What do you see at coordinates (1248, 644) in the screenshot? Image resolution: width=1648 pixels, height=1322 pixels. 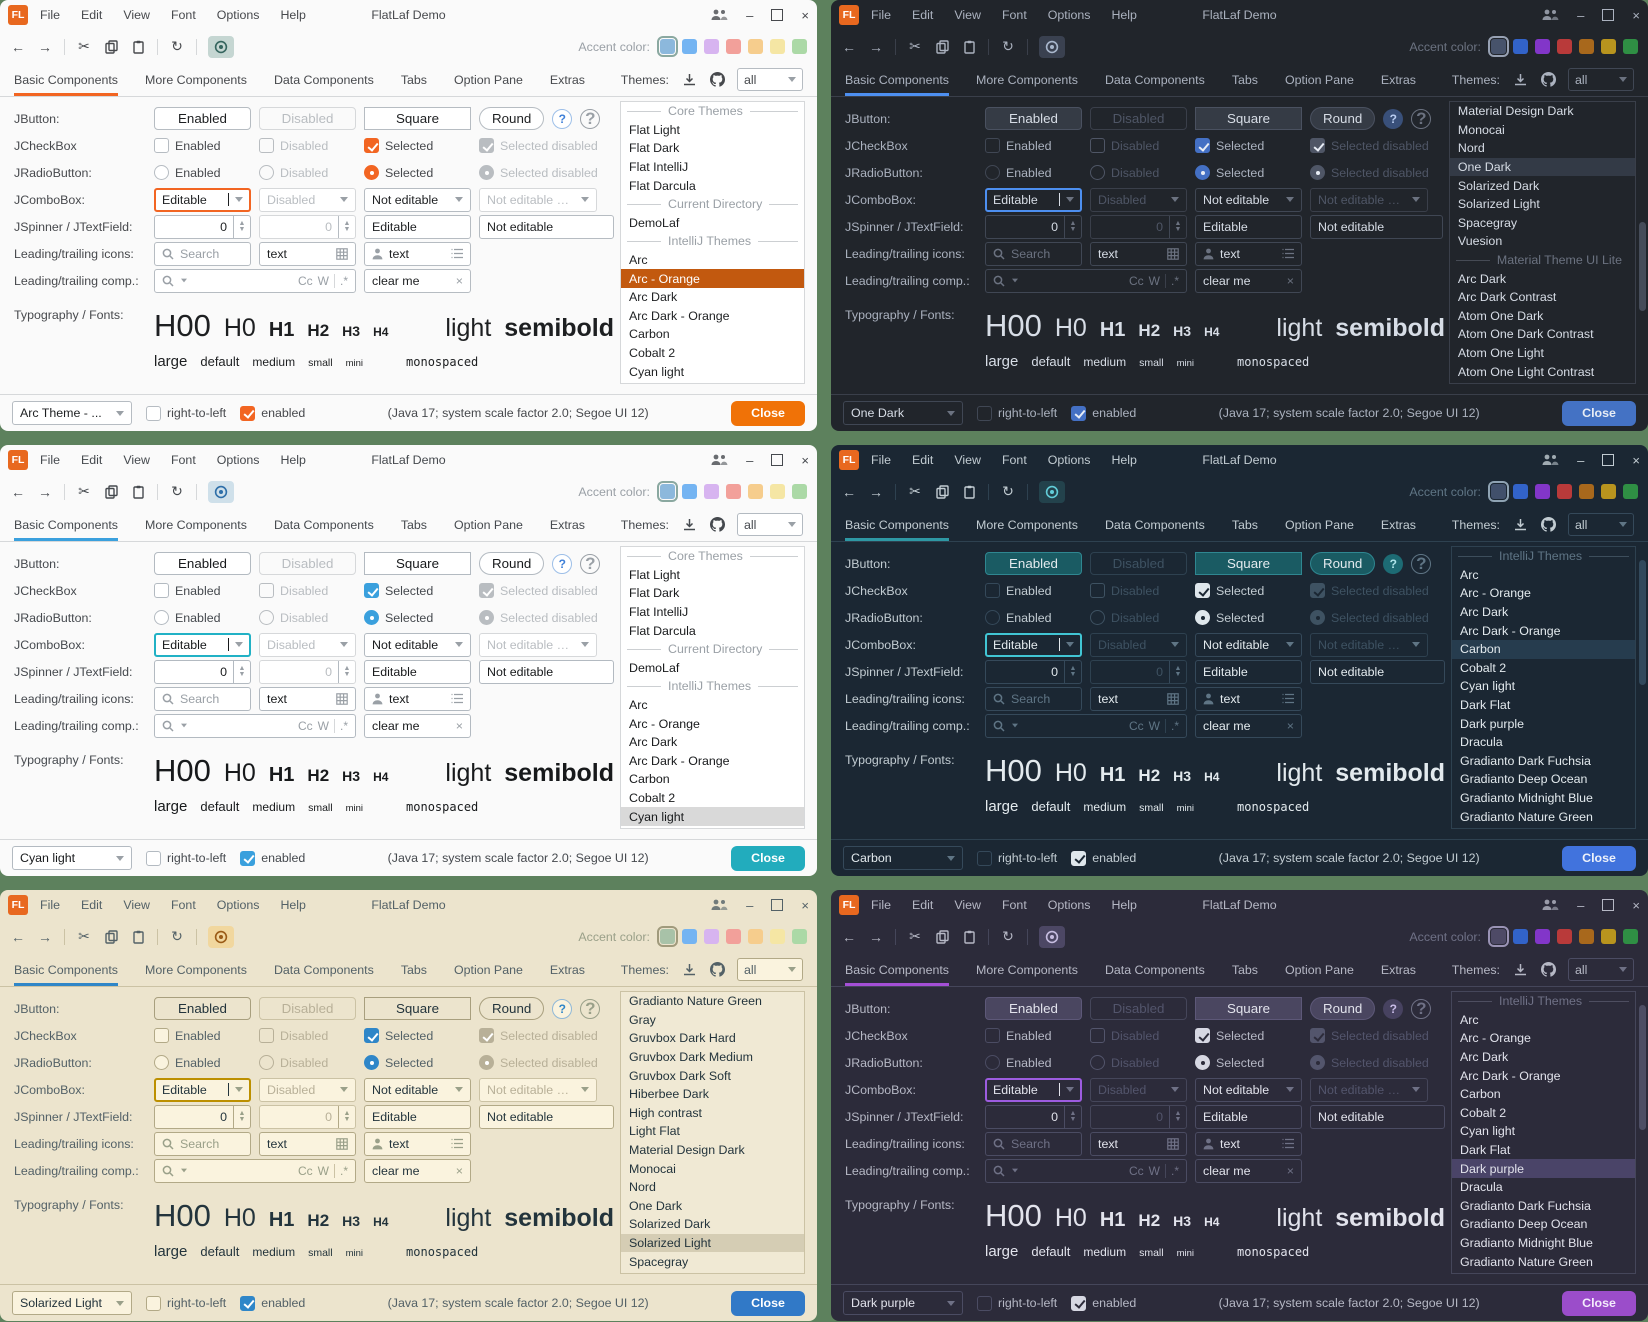 I see `not-editable-combobox: Not editable` at bounding box center [1248, 644].